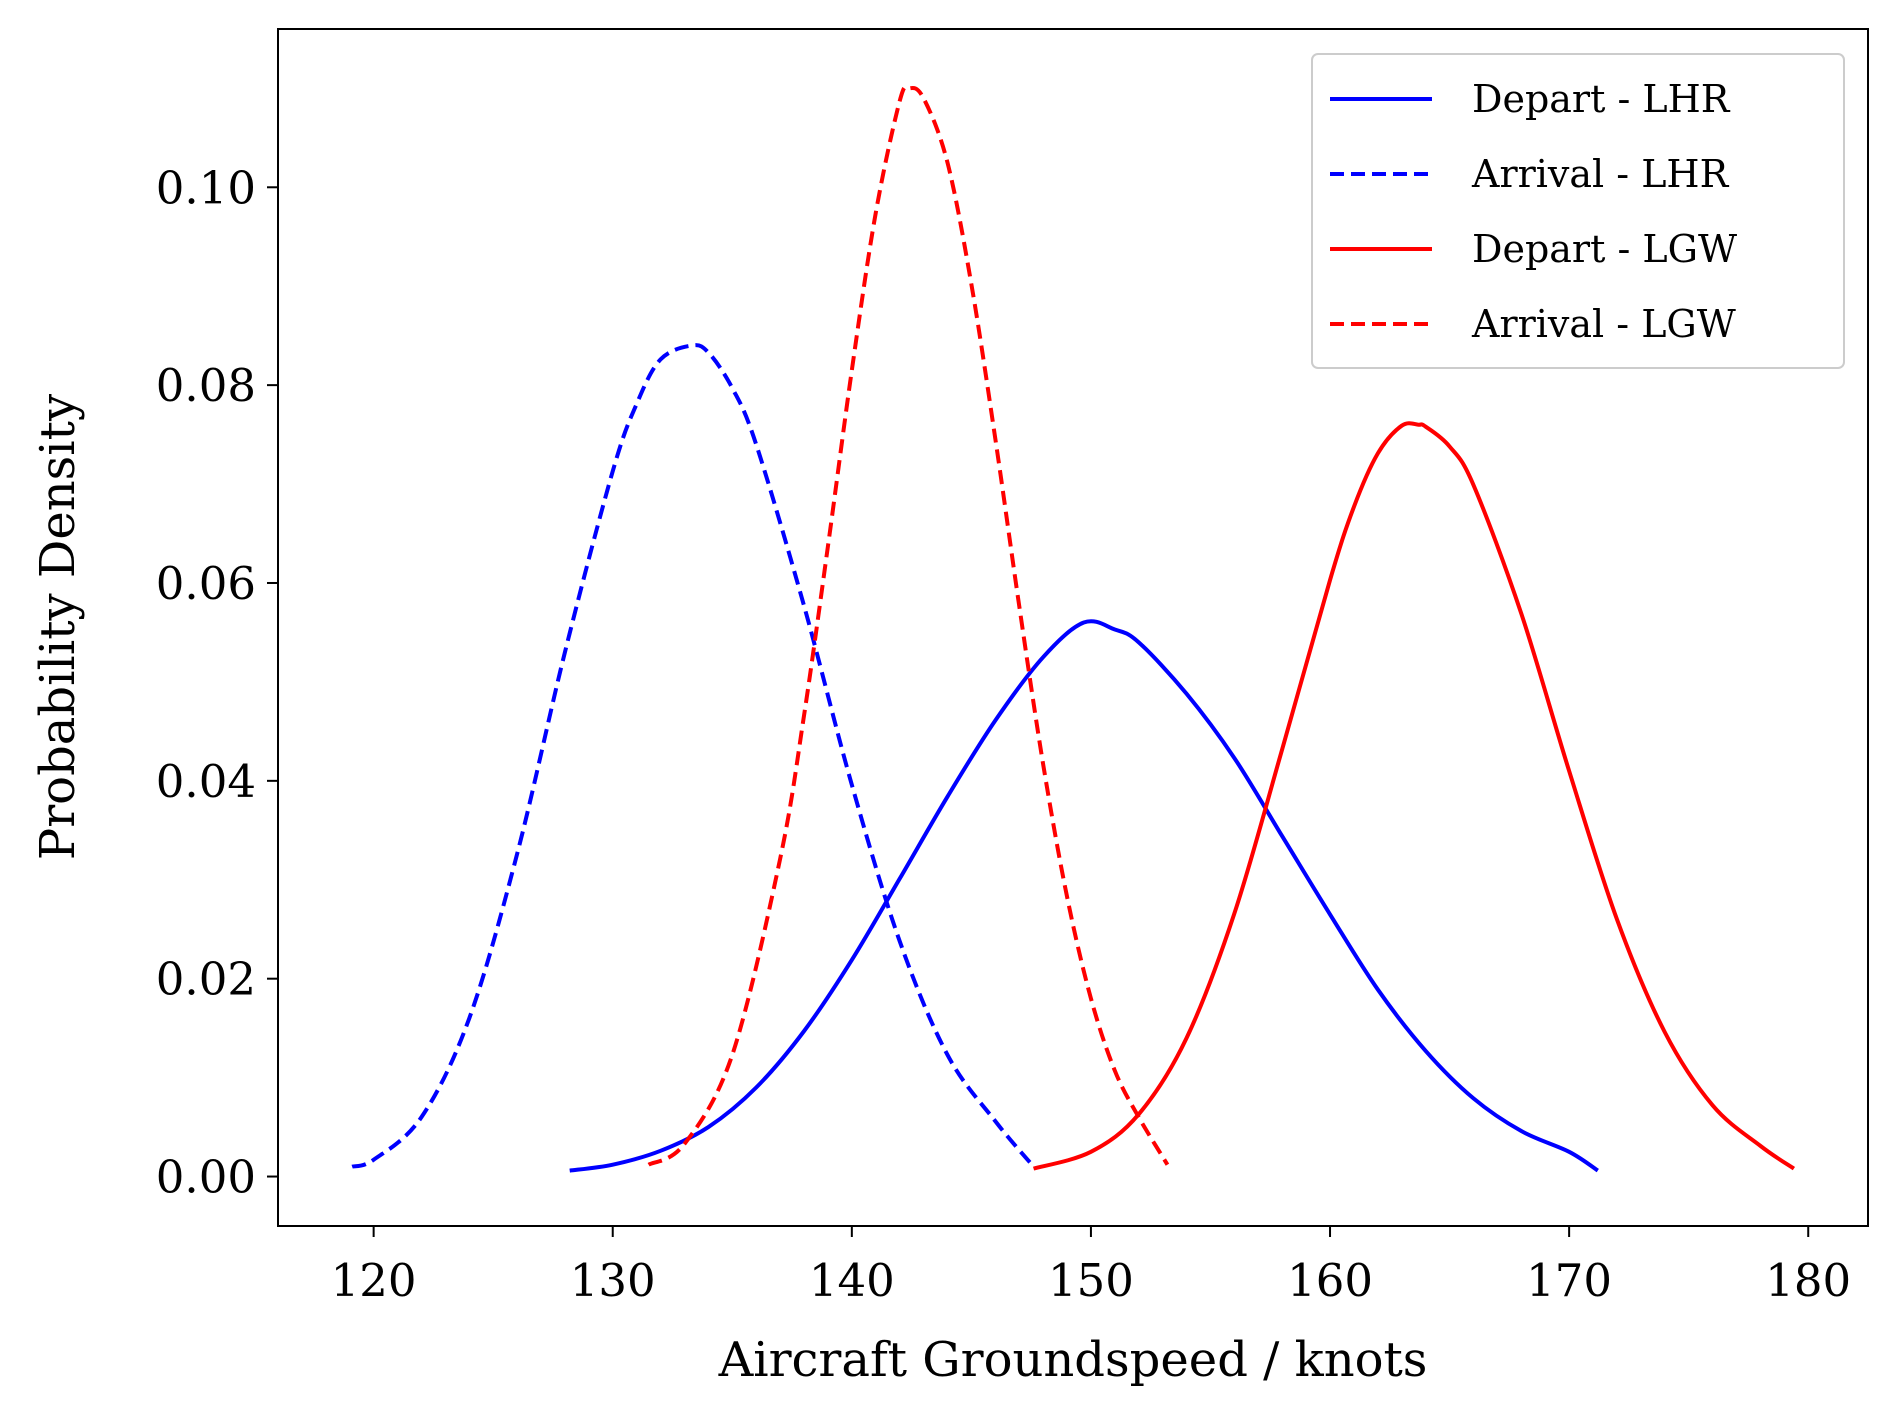 Image resolution: width=1889 pixels, height=1418 pixels. Describe the element at coordinates (58, 627) in the screenshot. I see `y-axis-label: Probability Density` at that location.